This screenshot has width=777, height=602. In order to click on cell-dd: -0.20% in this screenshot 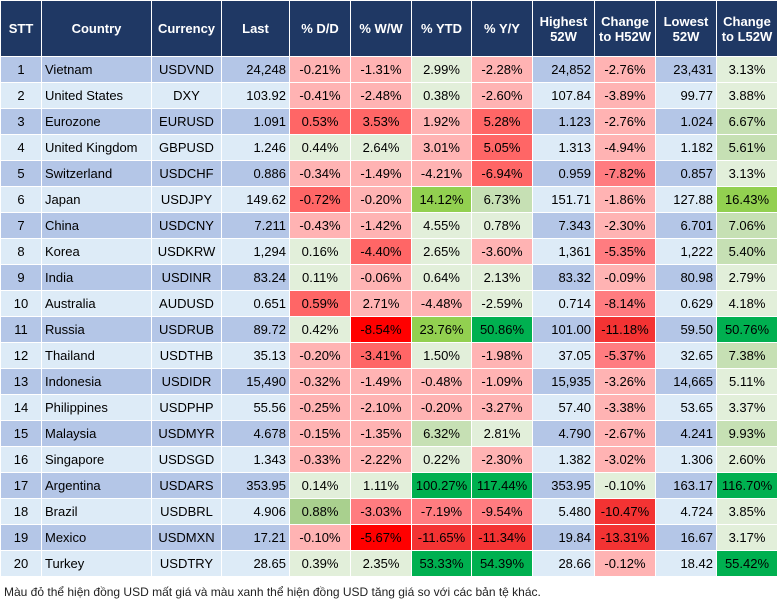, I will do `click(320, 355)`.